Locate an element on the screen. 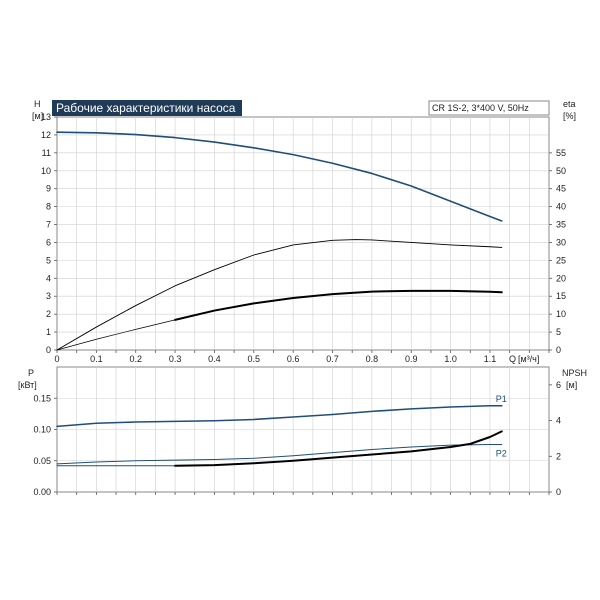 This screenshot has width=600, height=600. left-tick-label: 0 is located at coordinates (48, 350).